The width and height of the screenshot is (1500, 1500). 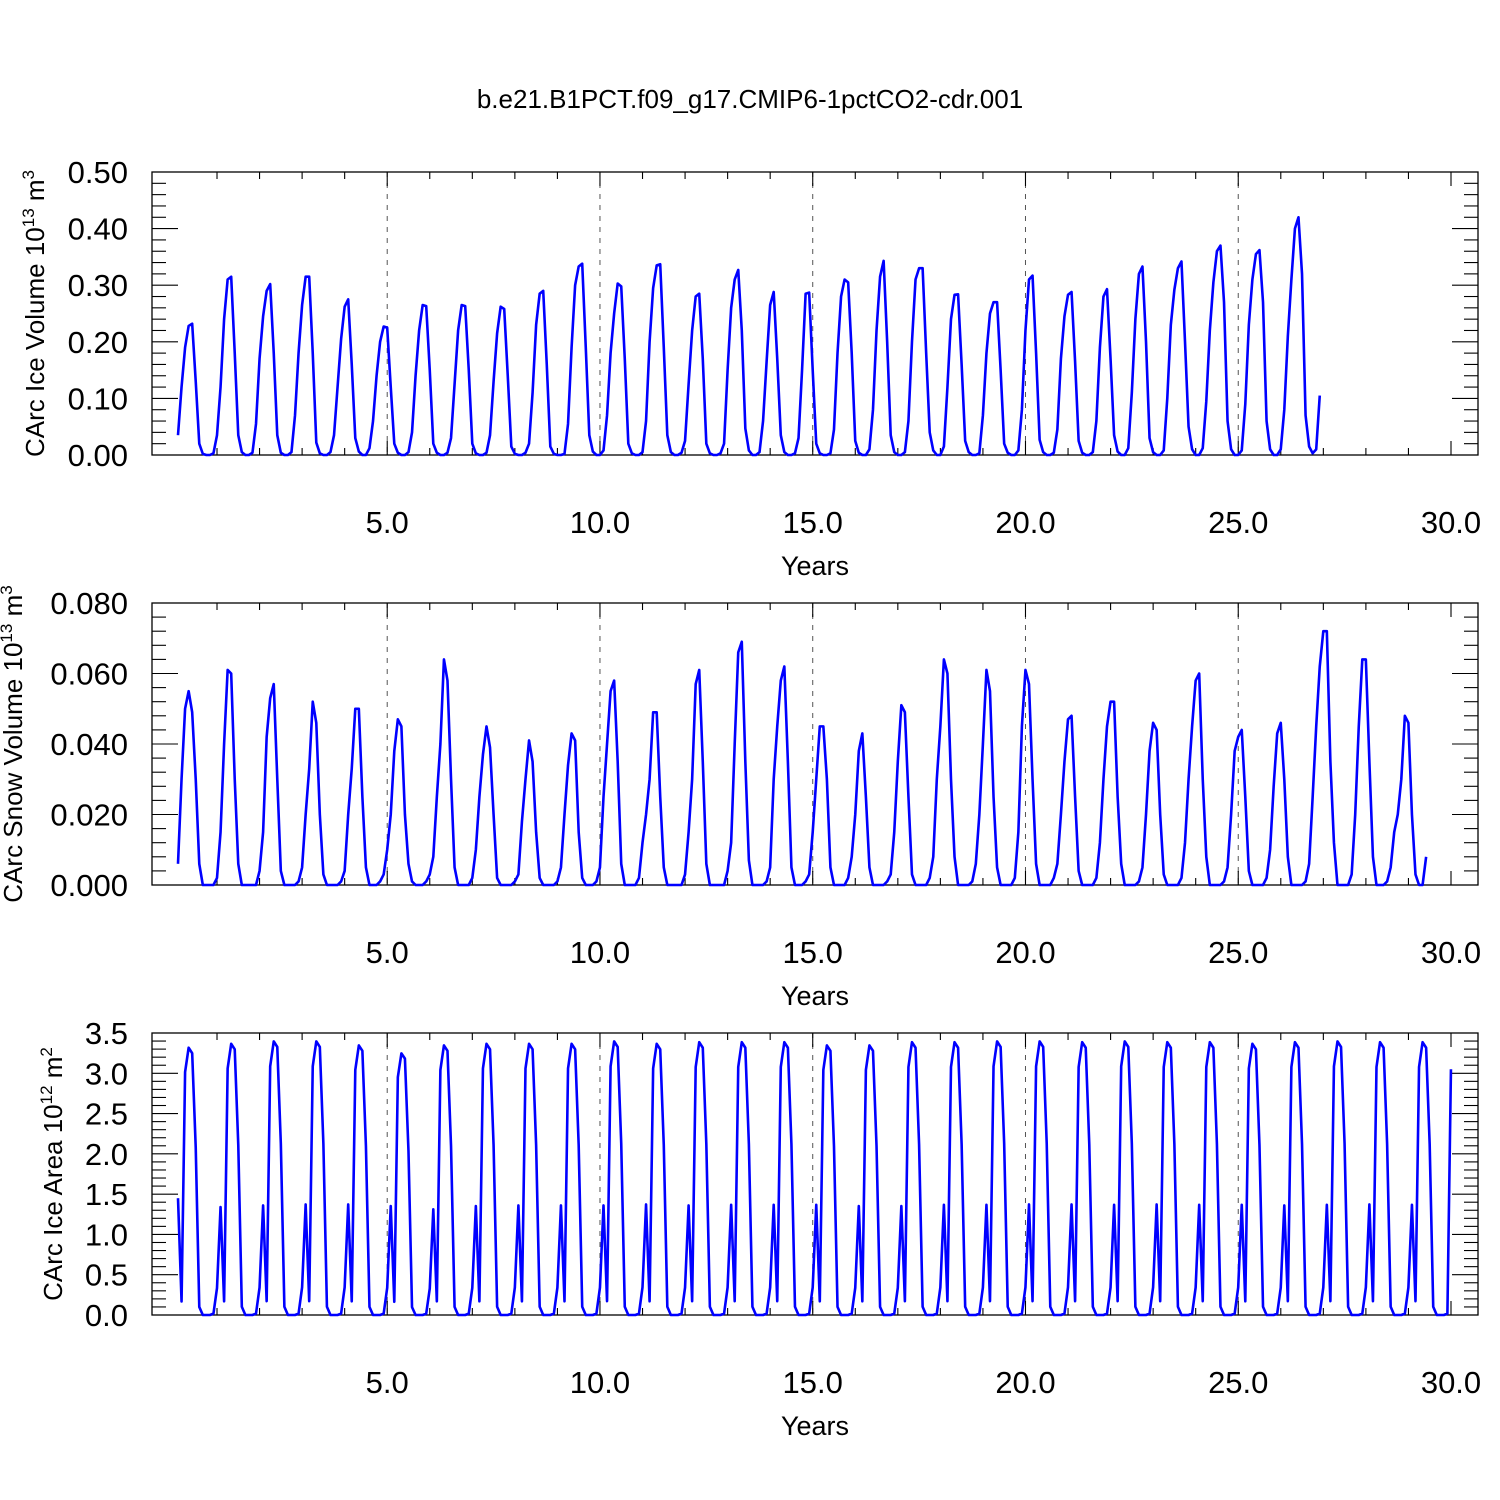 What do you see at coordinates (749, 336) in the screenshot?
I see `series-line-ice_volume` at bounding box center [749, 336].